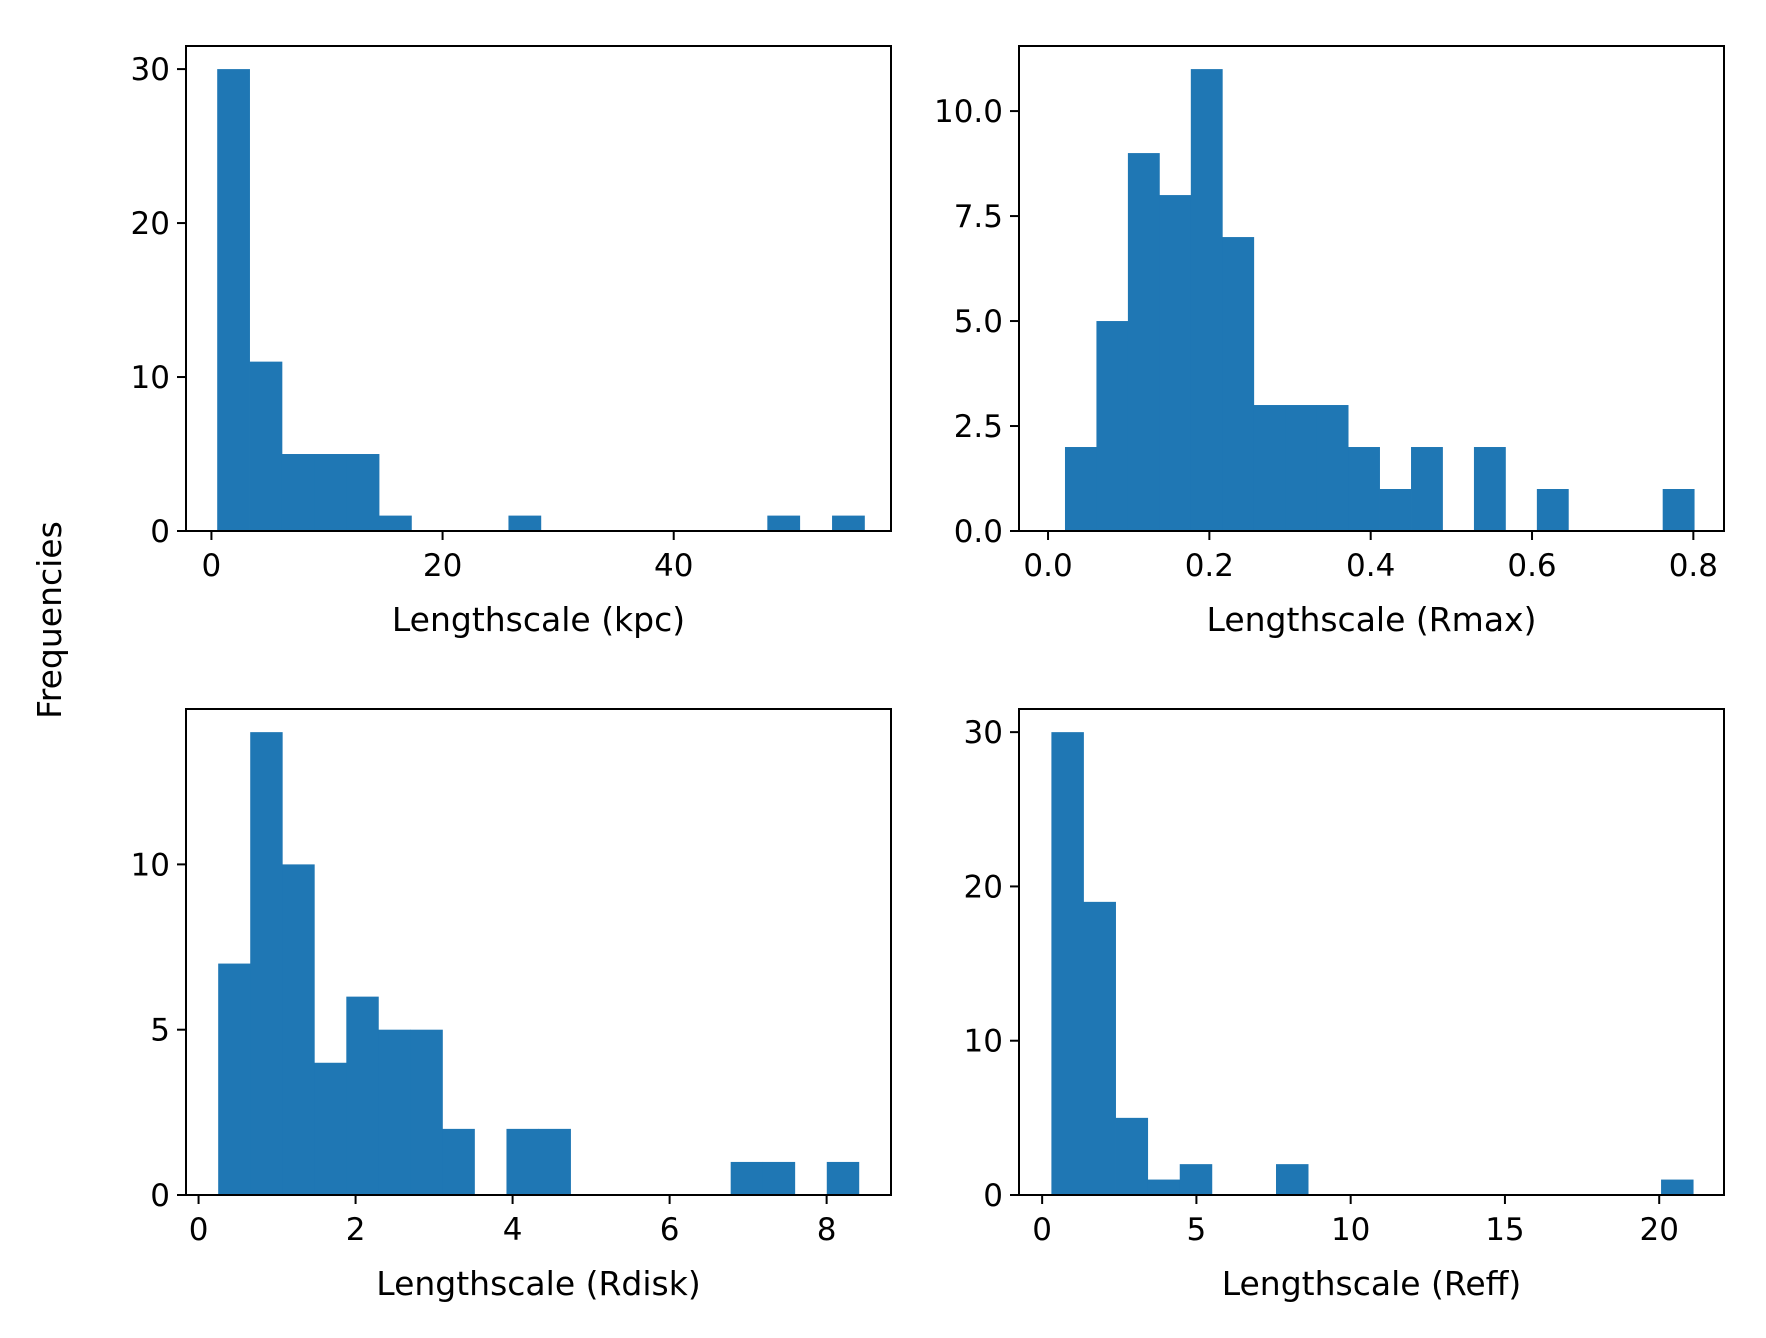 Image resolution: width=1766 pixels, height=1338 pixels. What do you see at coordinates (1372, 1283) in the screenshot?
I see `x-axis-label: Lengthscale (Reff)` at bounding box center [1372, 1283].